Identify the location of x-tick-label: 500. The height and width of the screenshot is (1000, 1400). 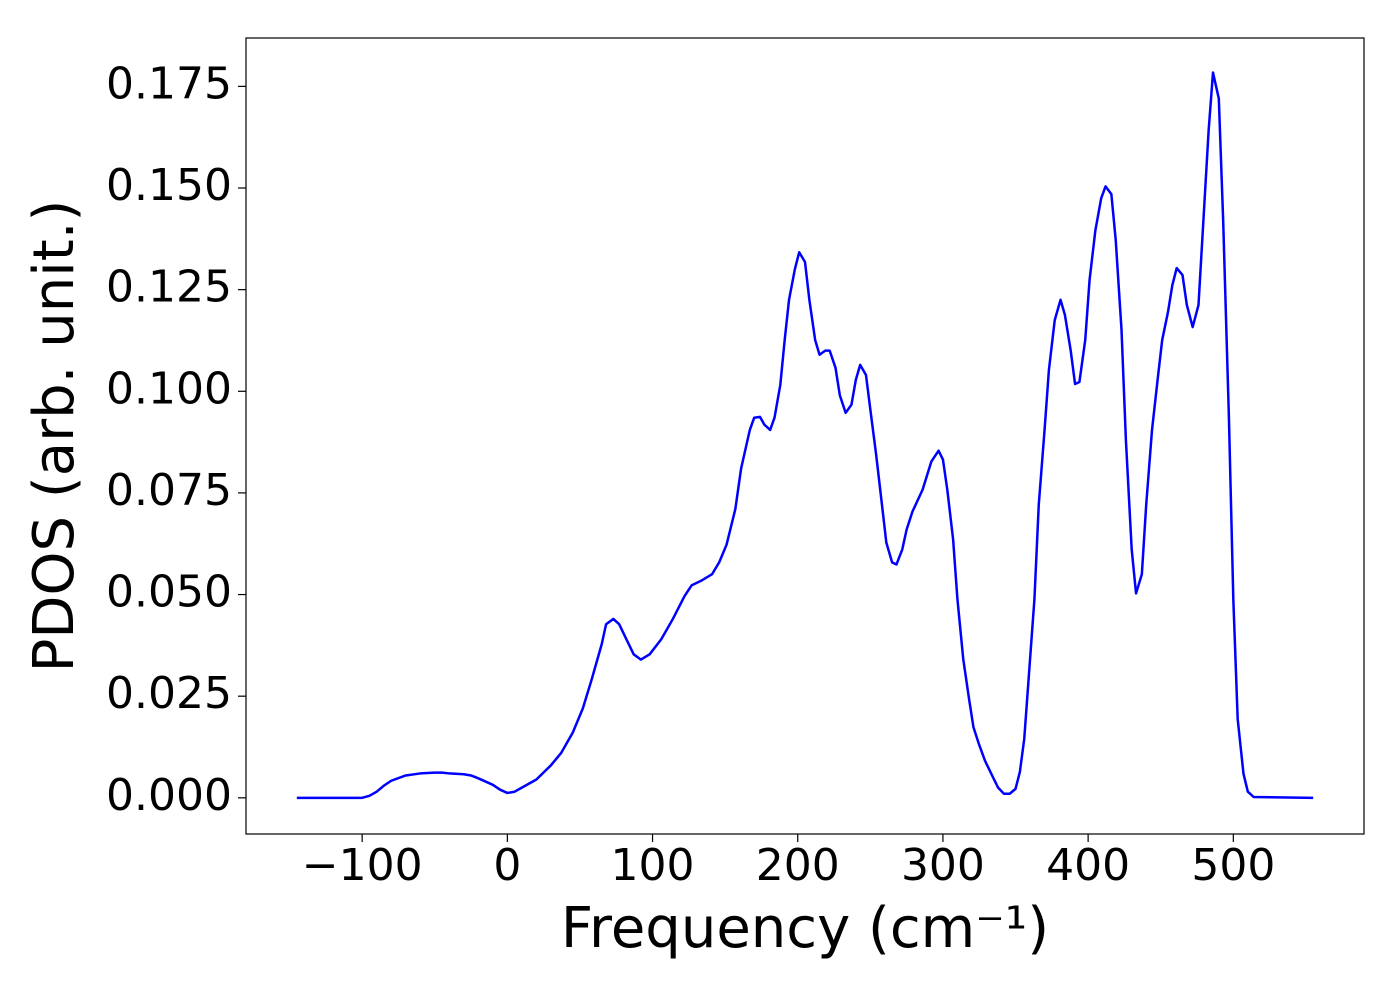
(1233, 865).